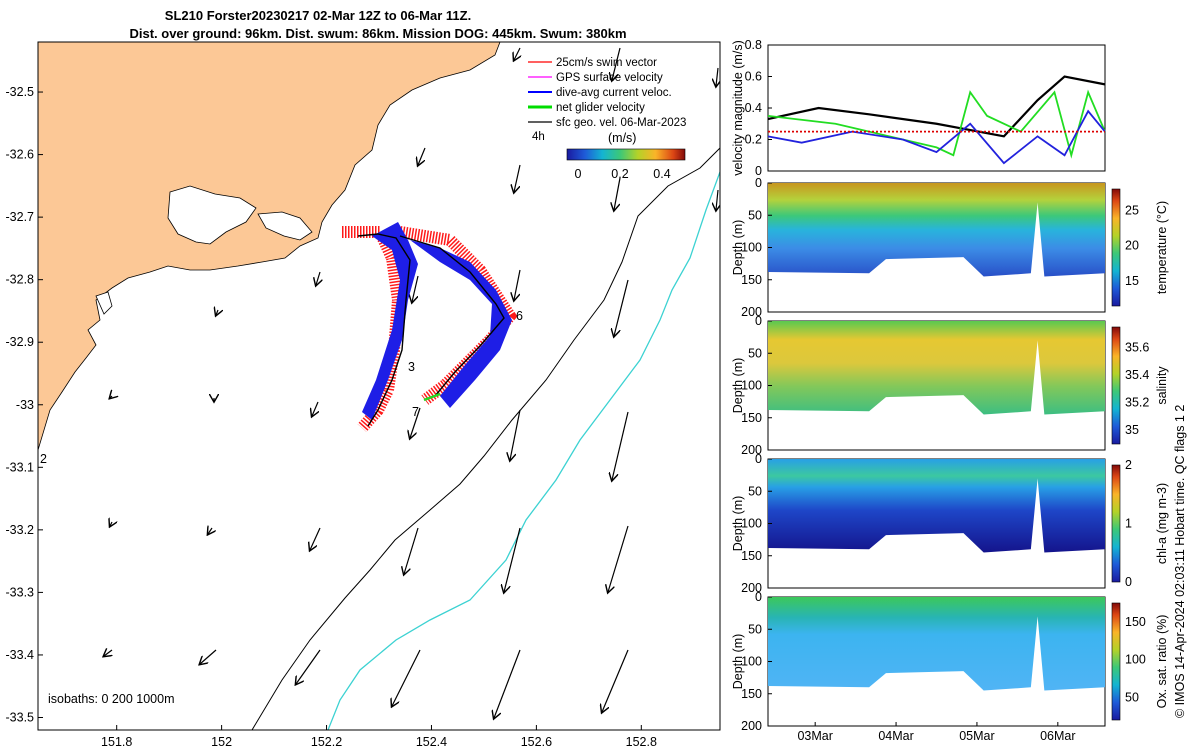 The width and height of the screenshot is (1200, 750). Describe the element at coordinates (738, 107) in the screenshot. I see `velocity-ylabel: velocity magnitude (m/s)` at that location.